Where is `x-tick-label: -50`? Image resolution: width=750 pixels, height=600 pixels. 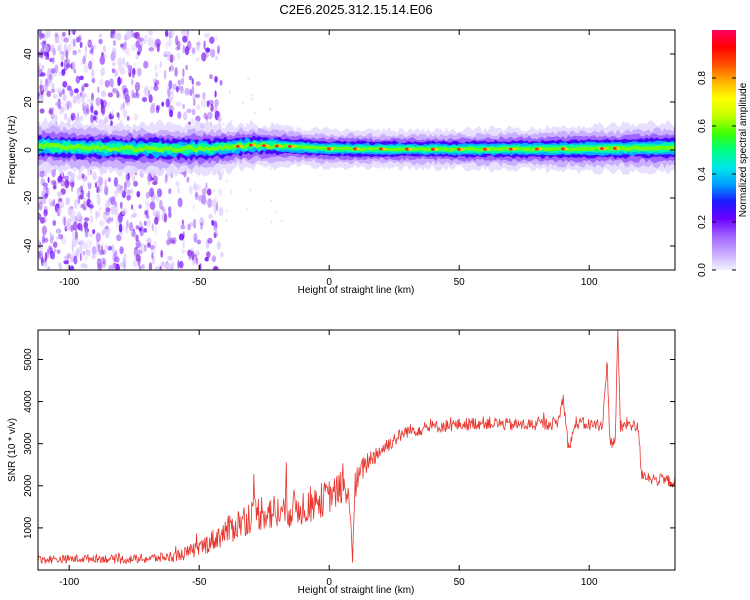 x-tick-label: -50 is located at coordinates (199, 582).